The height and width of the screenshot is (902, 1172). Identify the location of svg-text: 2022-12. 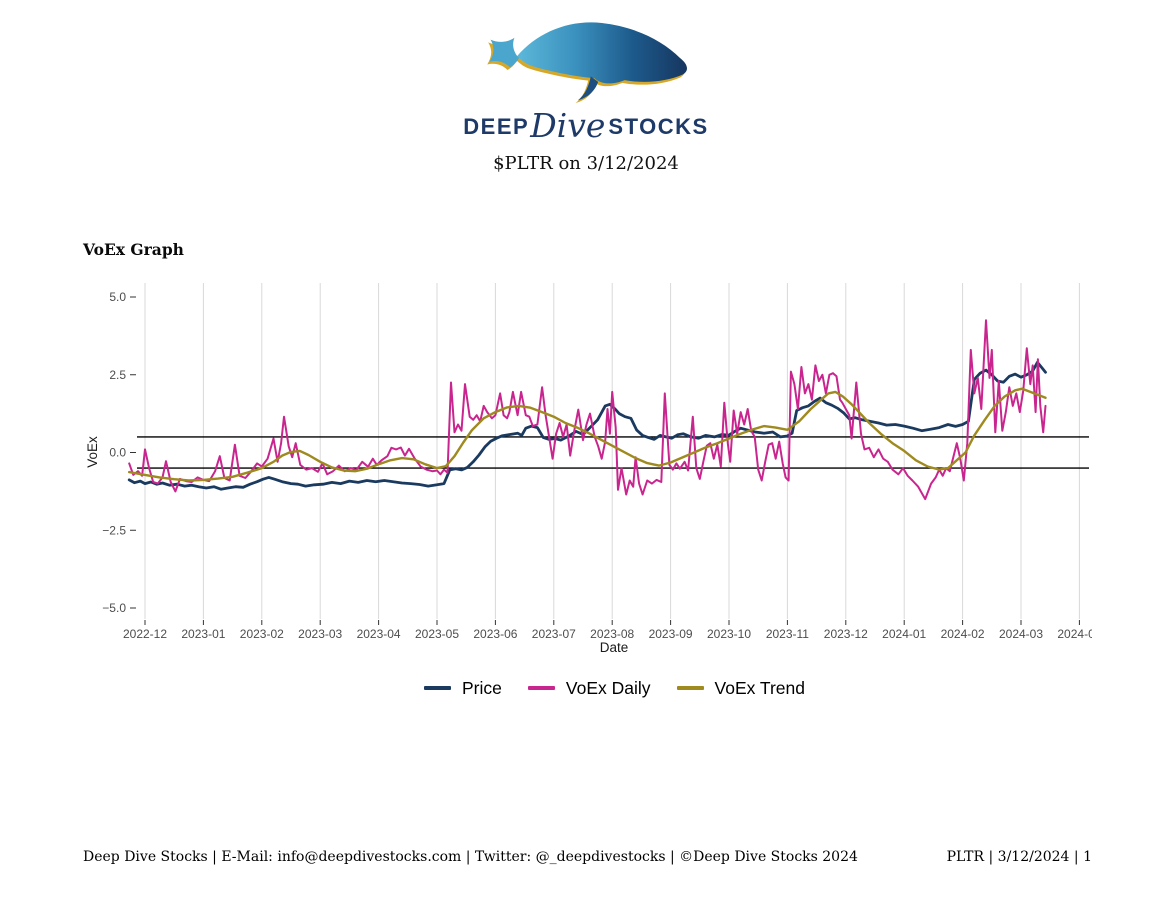
(145, 634).